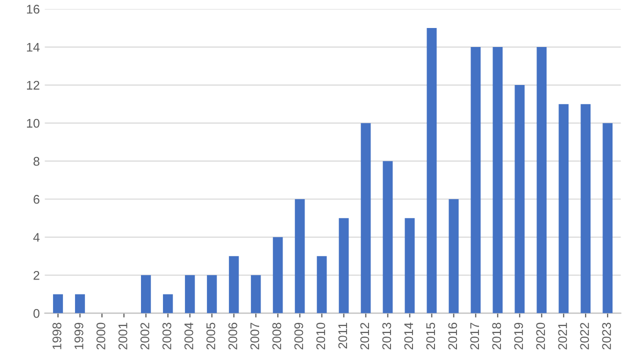 Image resolution: width=640 pixels, height=360 pixels. I want to click on y-tick-label: 16, so click(33, 9).